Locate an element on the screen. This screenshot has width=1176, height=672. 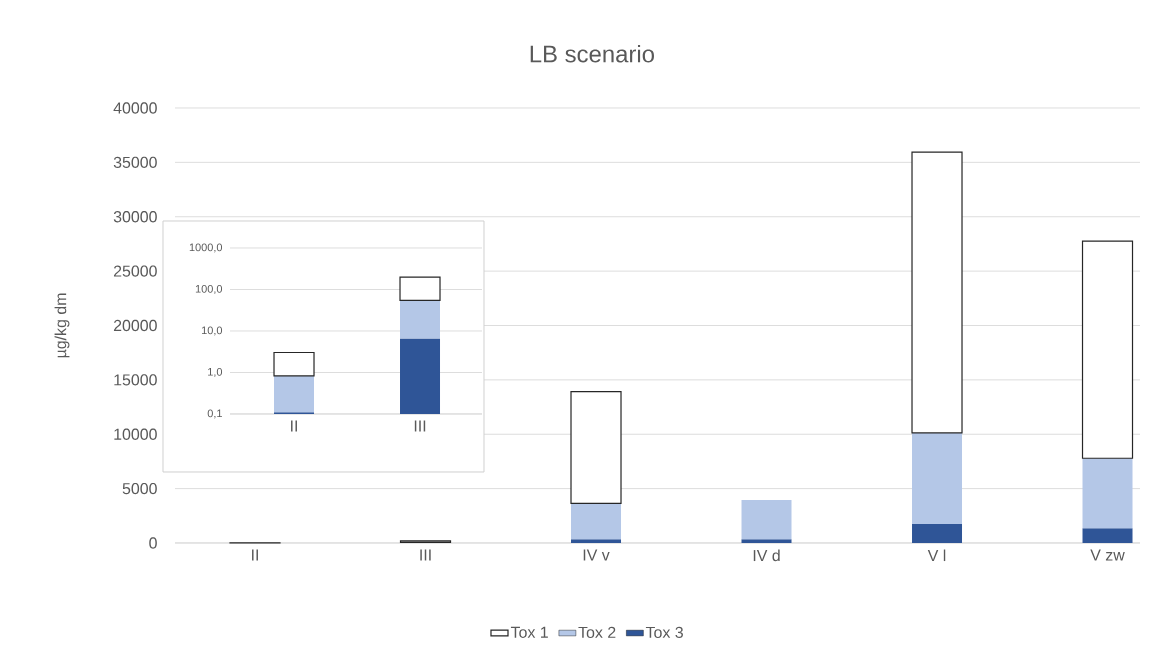
y-axis-title: µg/kg dm is located at coordinates (62, 325).